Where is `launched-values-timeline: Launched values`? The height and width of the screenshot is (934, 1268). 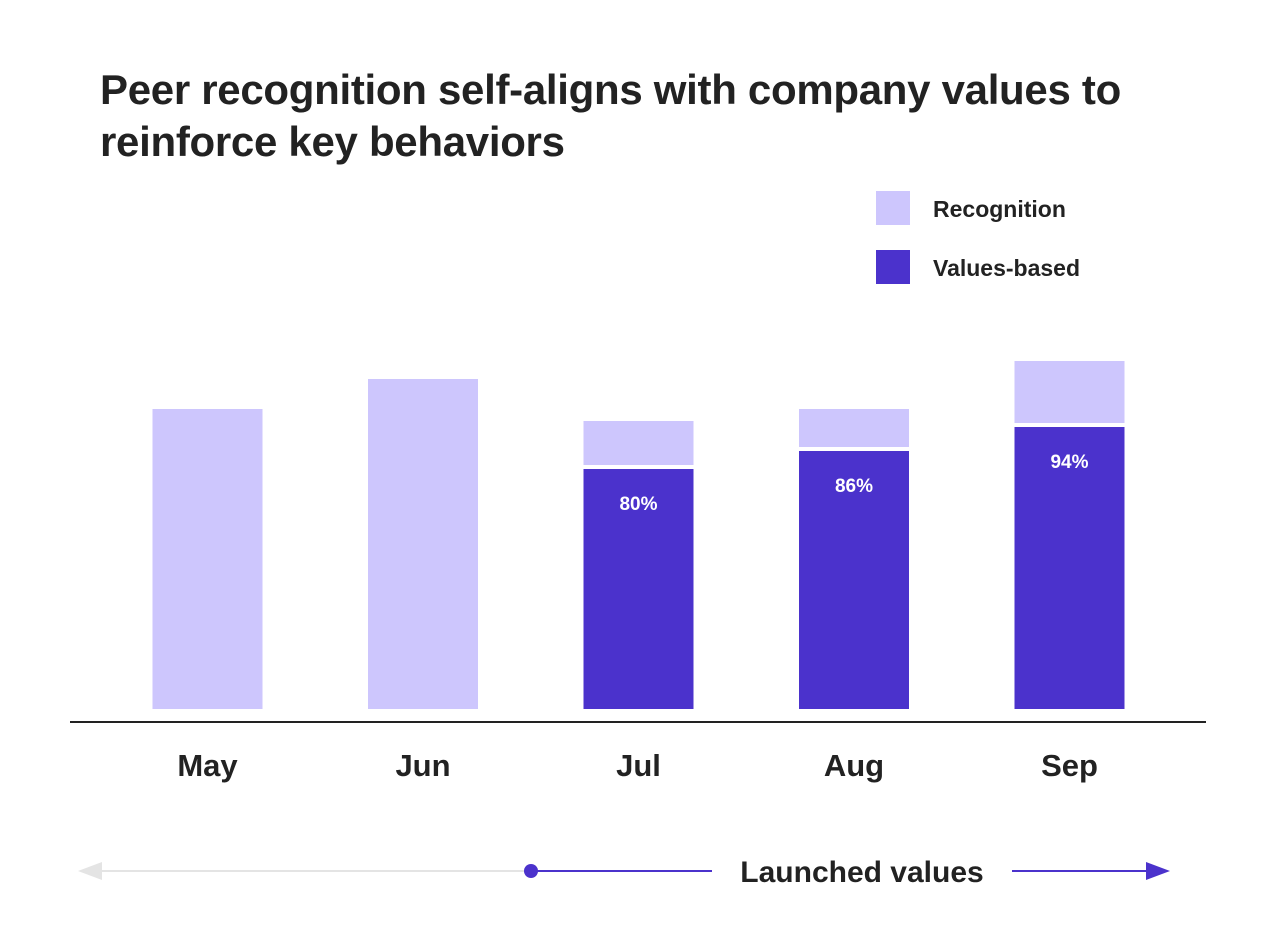 launched-values-timeline: Launched values is located at coordinates (624, 872).